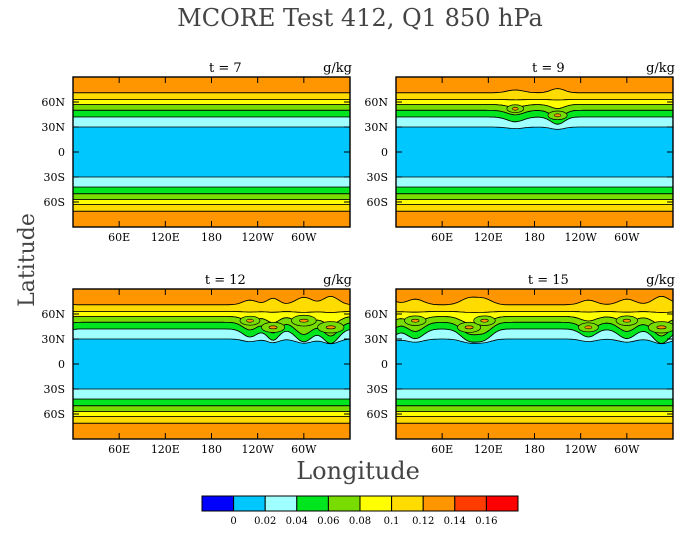  What do you see at coordinates (225, 68) in the screenshot?
I see `panel-title: t = 7` at bounding box center [225, 68].